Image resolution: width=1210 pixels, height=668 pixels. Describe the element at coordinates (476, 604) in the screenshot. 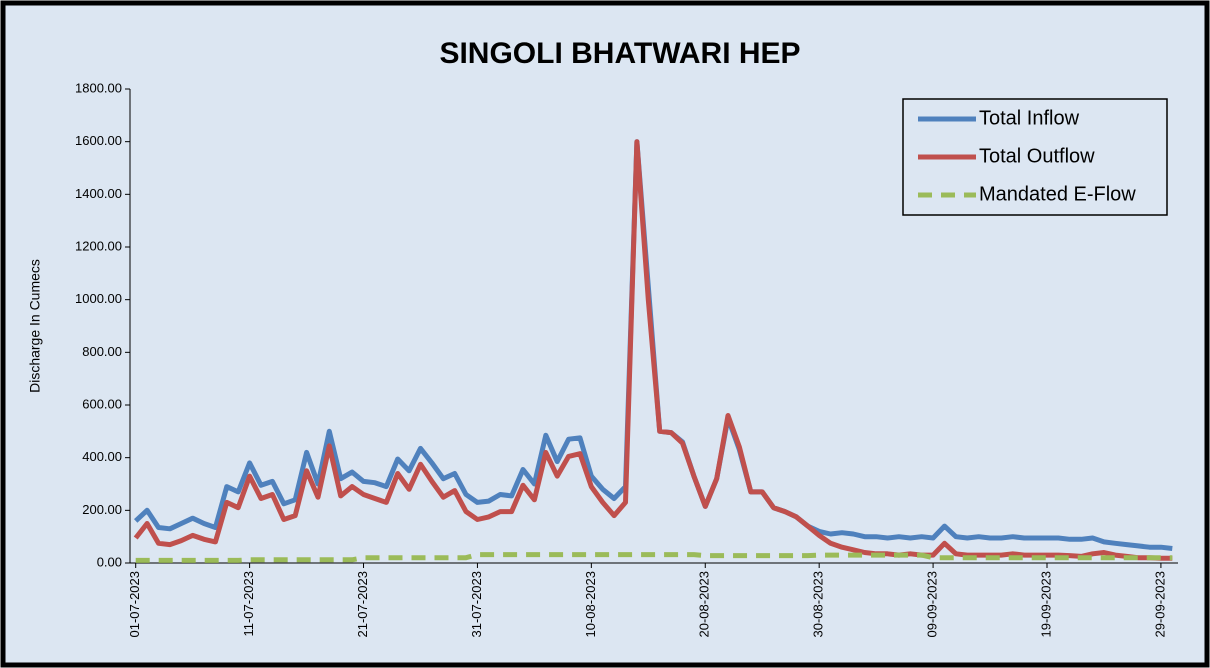

I see `x-tick-label: 31-07-2023` at that location.